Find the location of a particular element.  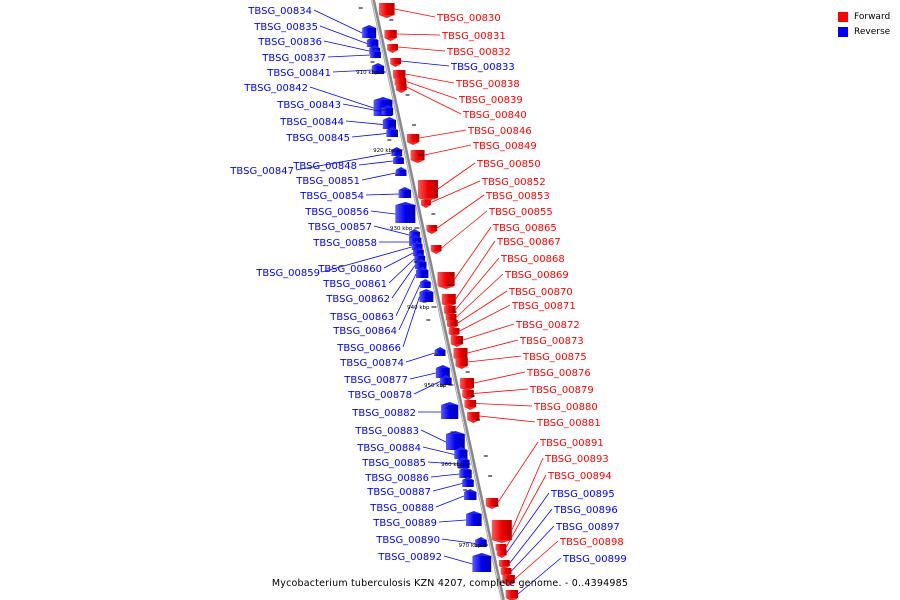

gene-label-TBSG_00869: TBSG_00869 is located at coordinates (536, 275).